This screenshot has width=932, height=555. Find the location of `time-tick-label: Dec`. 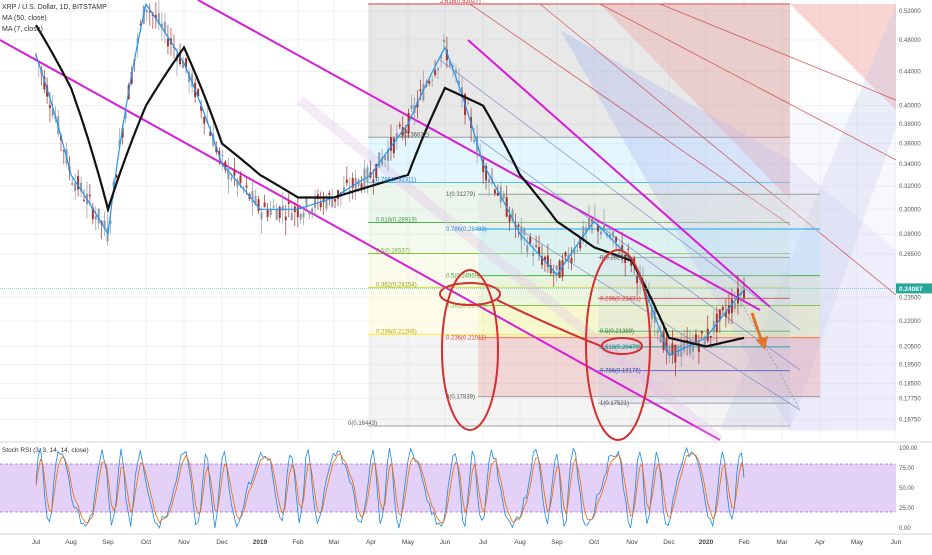

time-tick-label: Dec is located at coordinates (222, 542).